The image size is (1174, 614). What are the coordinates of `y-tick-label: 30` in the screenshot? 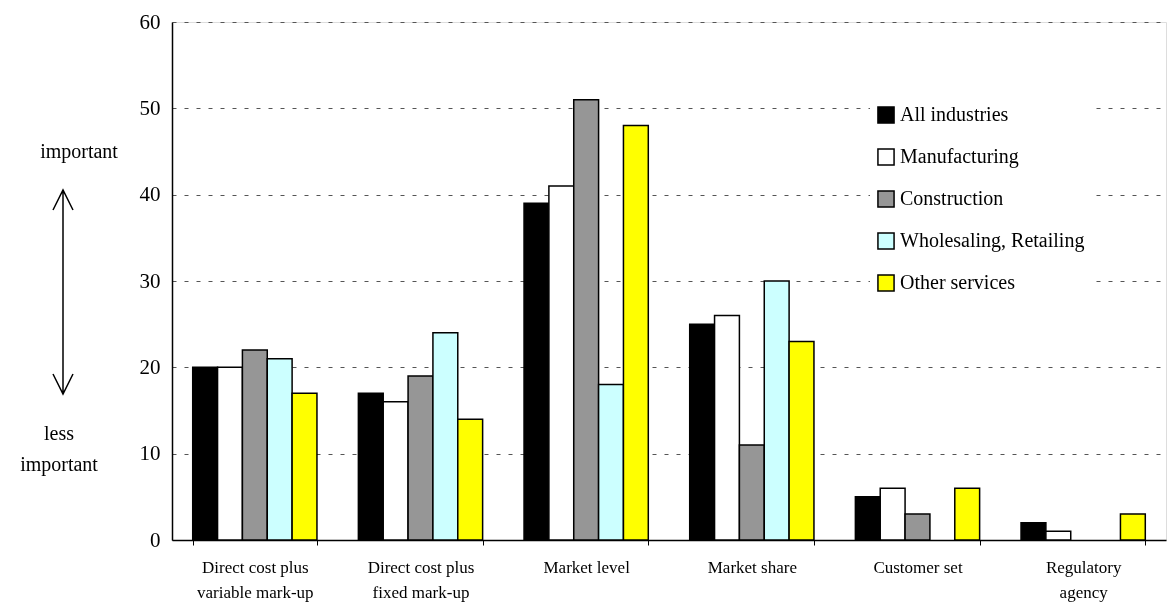 It's located at (150, 280).